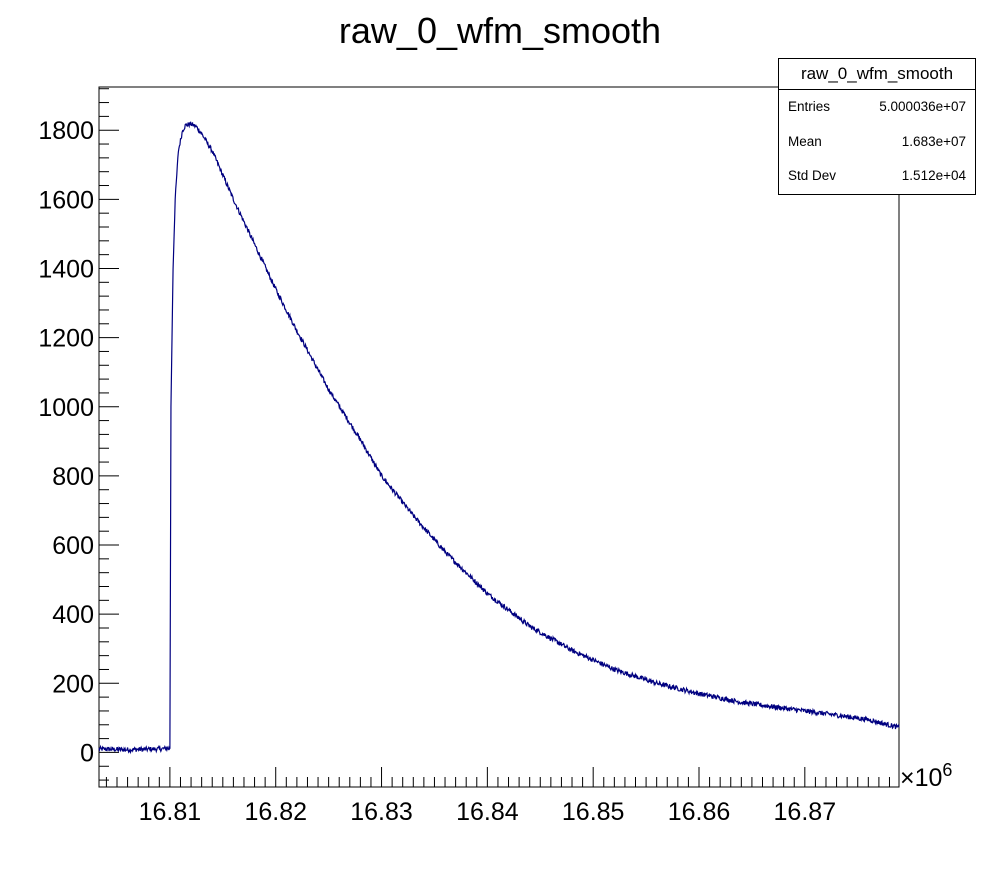 The height and width of the screenshot is (875, 998). Describe the element at coordinates (877, 176) in the screenshot. I see `stats-row-stddev: Std Dev 1.512e+04` at that location.